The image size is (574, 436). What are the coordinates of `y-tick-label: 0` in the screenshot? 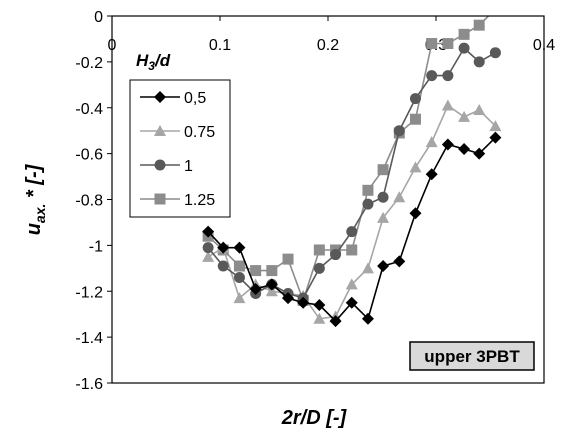 It's located at (98, 17).